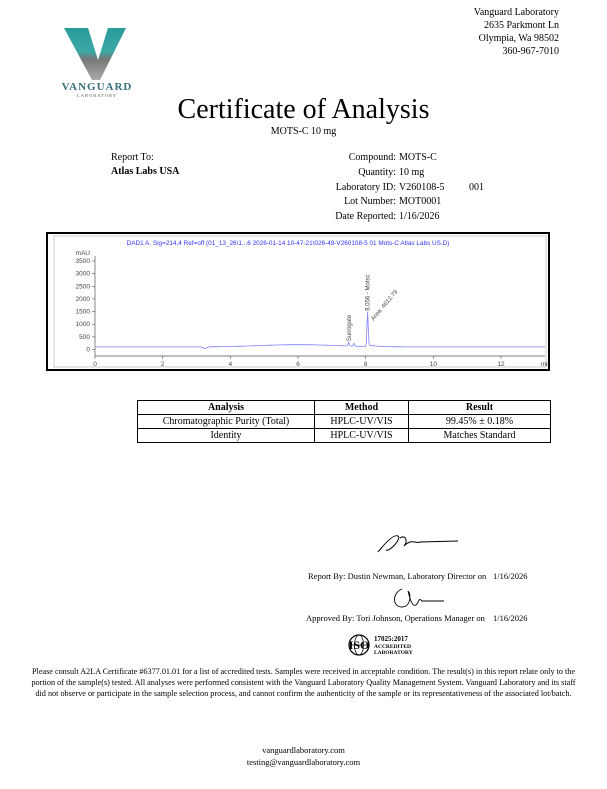 Image resolution: width=607 pixels, height=789 pixels. I want to click on info-label: Lot Number:, so click(370, 202).